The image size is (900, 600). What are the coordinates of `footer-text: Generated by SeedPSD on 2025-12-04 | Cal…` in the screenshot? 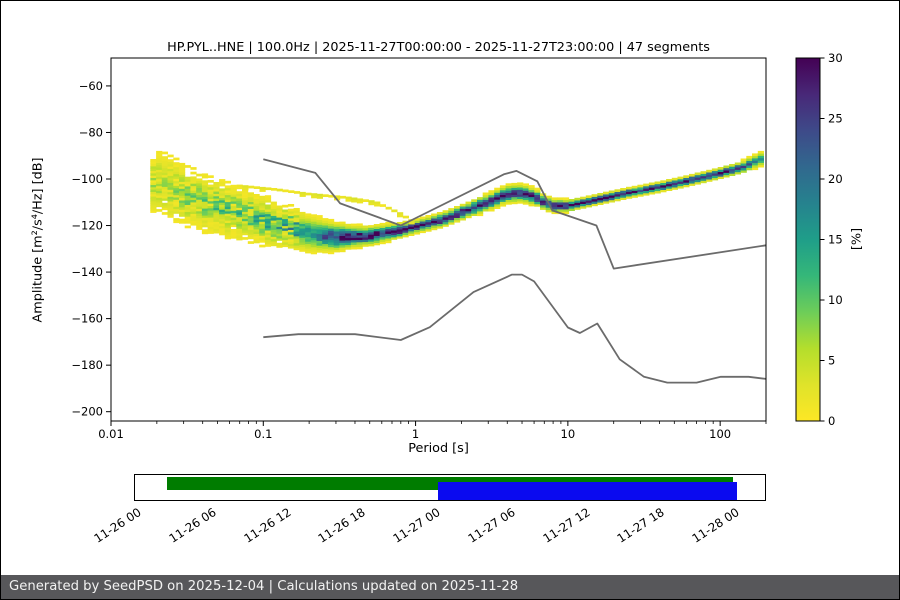 It's located at (264, 586).